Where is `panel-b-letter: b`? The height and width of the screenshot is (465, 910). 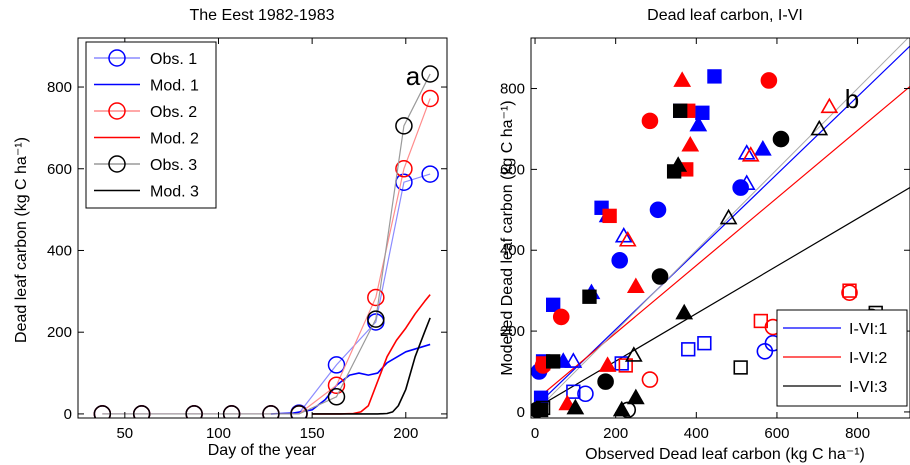
panel-b-letter: b is located at coordinates (852, 99).